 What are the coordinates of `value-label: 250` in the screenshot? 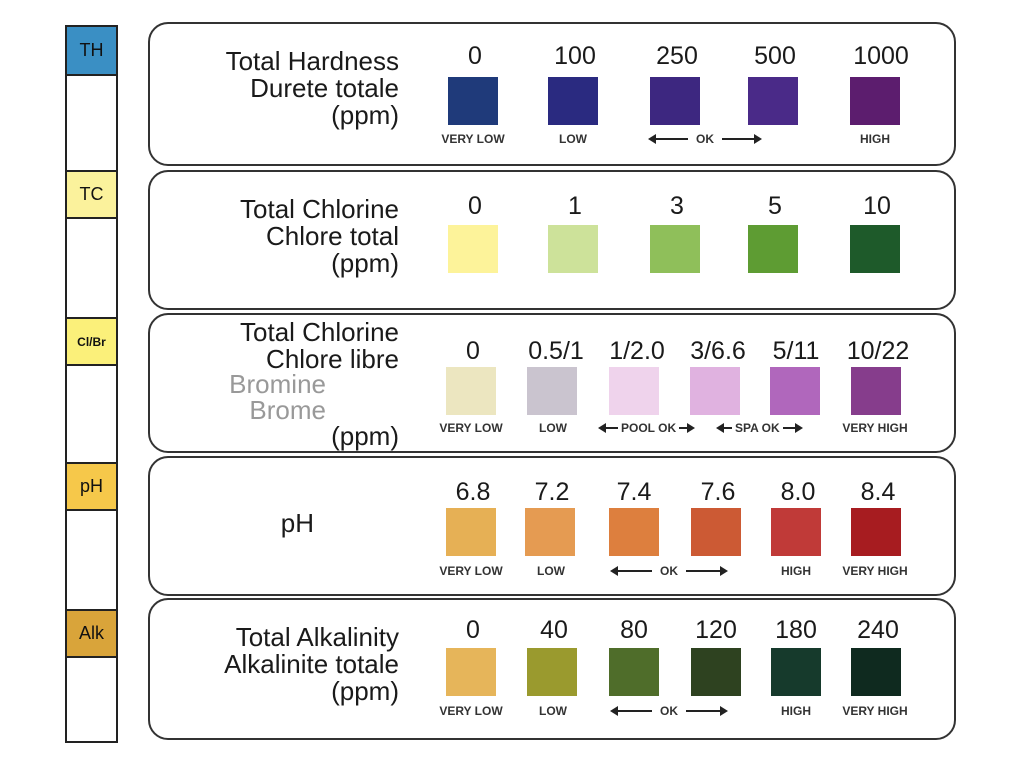 It's located at (677, 56).